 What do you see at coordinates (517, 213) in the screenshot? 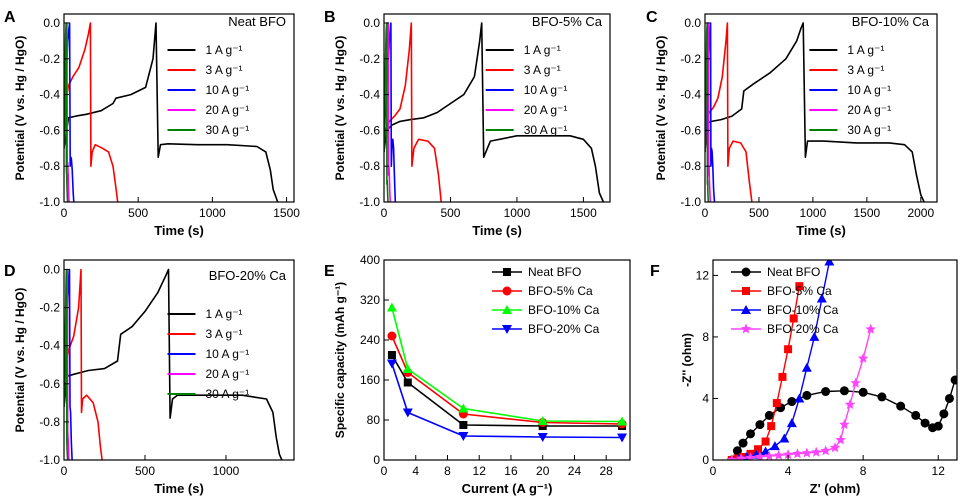
I see `x-tick-label: 1000` at bounding box center [517, 213].